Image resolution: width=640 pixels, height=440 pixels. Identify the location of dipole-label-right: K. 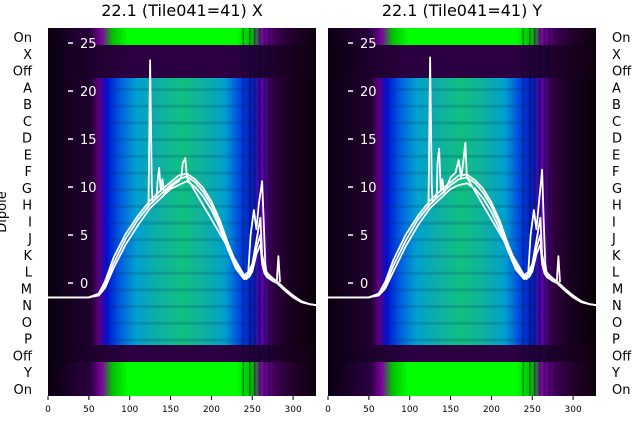
(616, 256).